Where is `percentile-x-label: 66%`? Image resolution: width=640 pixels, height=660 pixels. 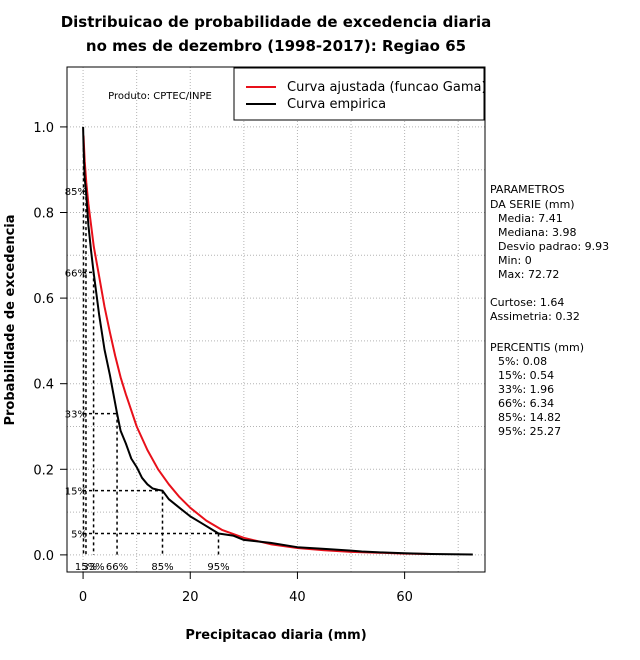 percentile-x-label: 66% is located at coordinates (117, 567).